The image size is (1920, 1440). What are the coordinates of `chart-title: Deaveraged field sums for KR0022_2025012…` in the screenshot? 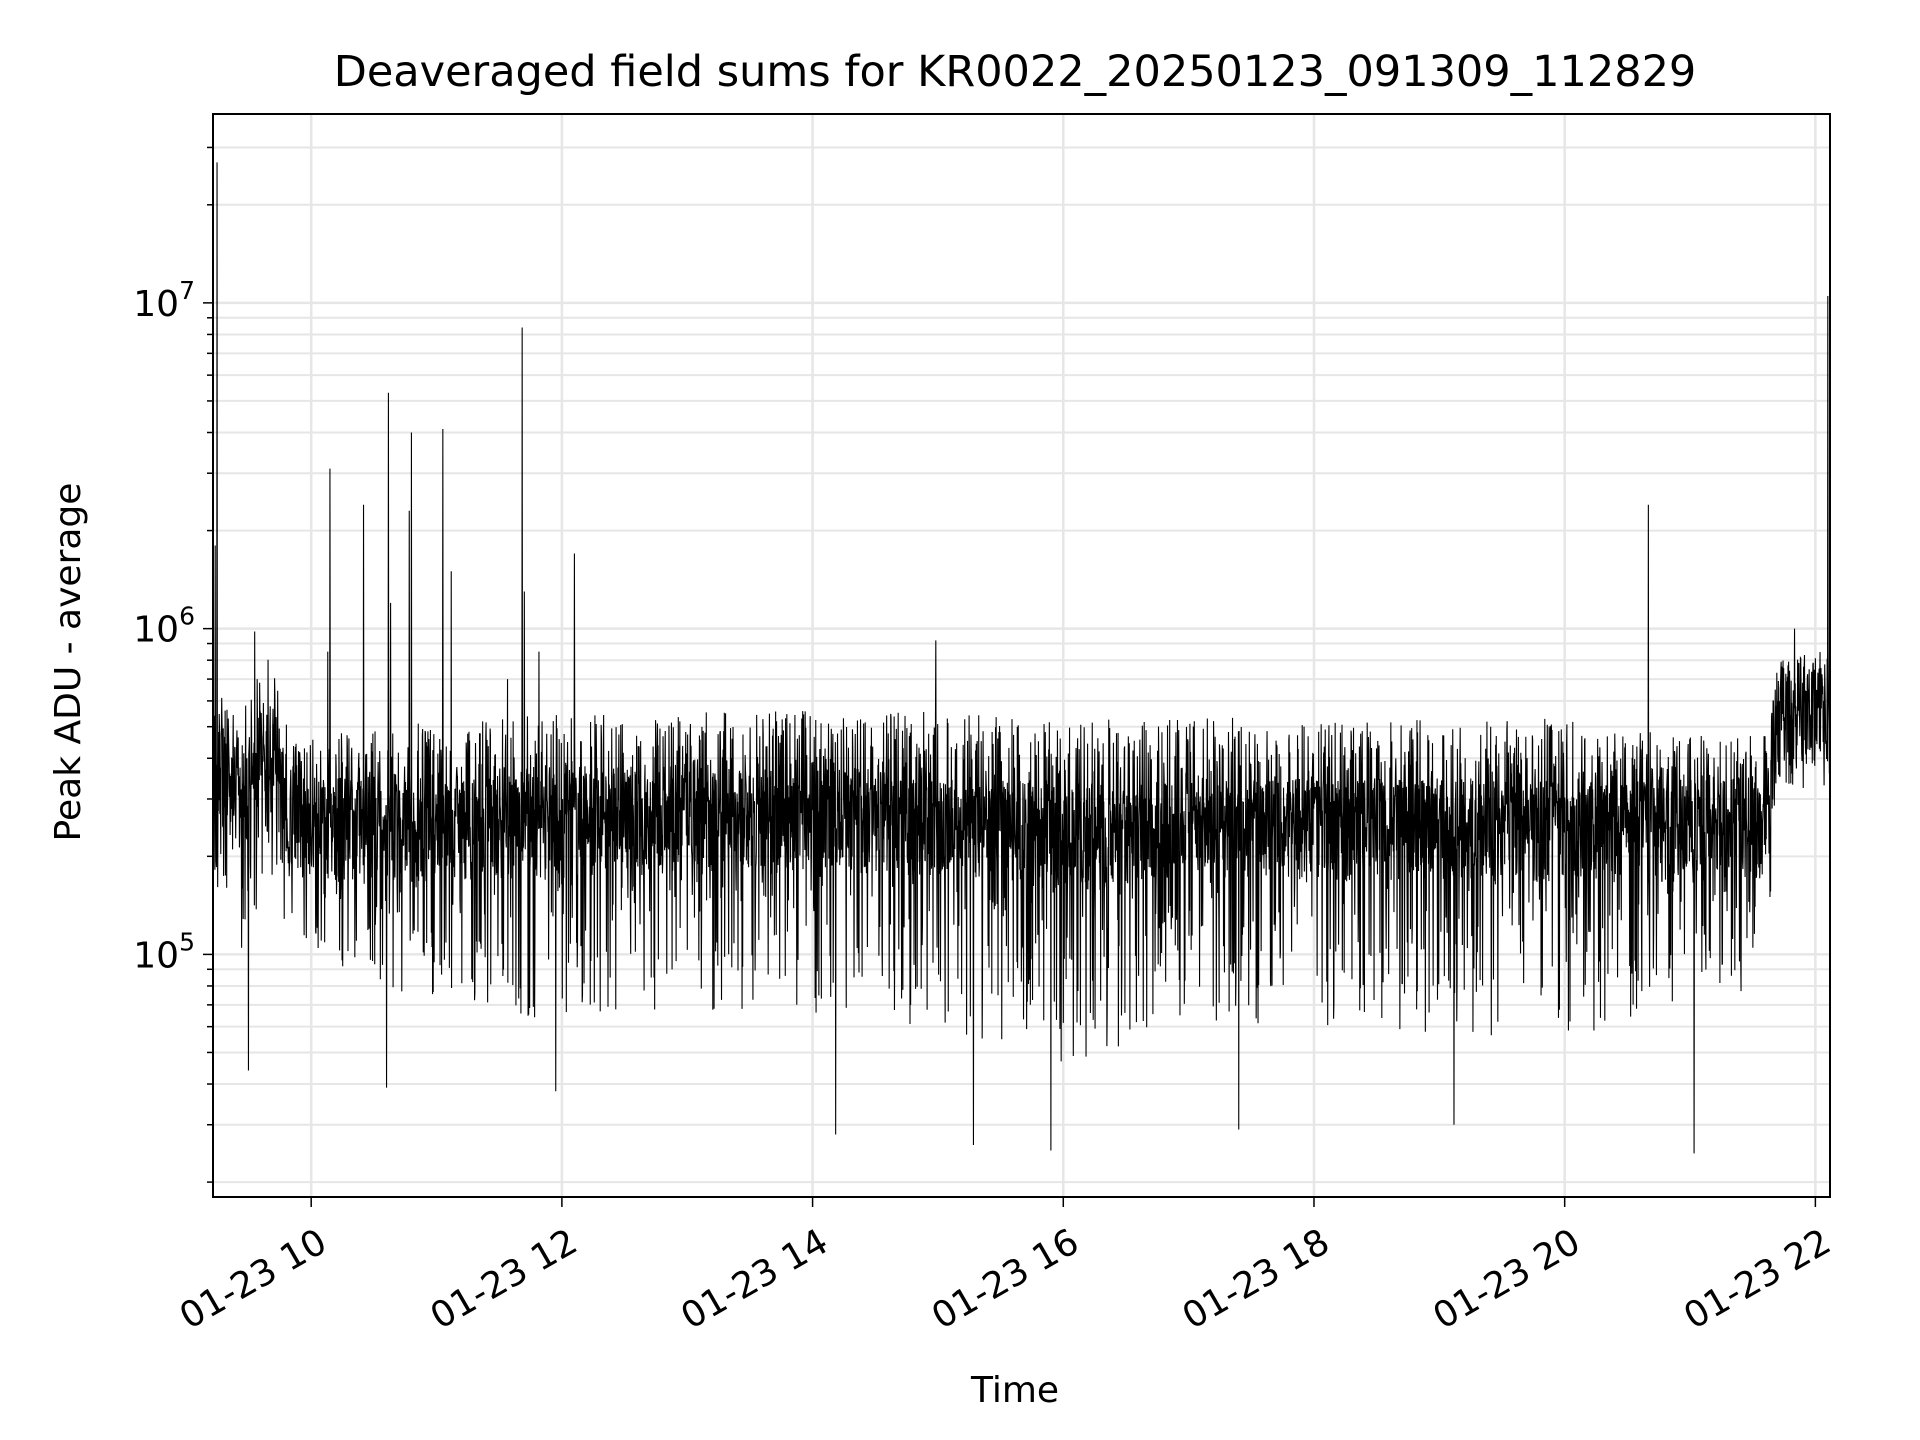 It's located at (1015, 72).